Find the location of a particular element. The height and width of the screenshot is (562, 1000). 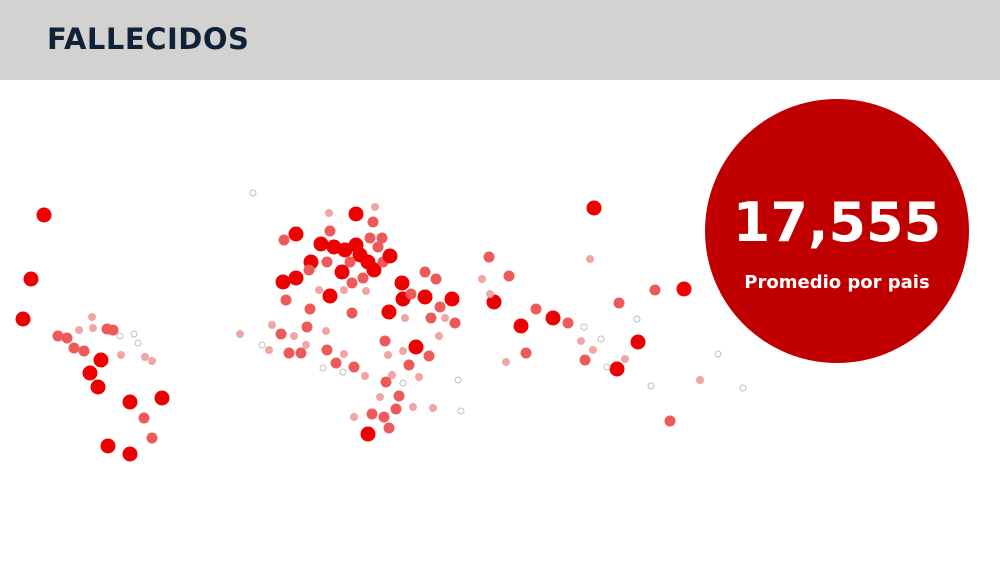

page-title: FALLECIDOS is located at coordinates (148, 39).